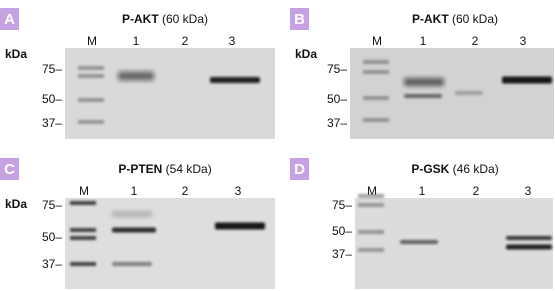 Image resolution: width=555 pixels, height=291 pixels. Describe the element at coordinates (164, 169) in the screenshot. I see `panel-title: P-PTEN (54 kDa)` at that location.